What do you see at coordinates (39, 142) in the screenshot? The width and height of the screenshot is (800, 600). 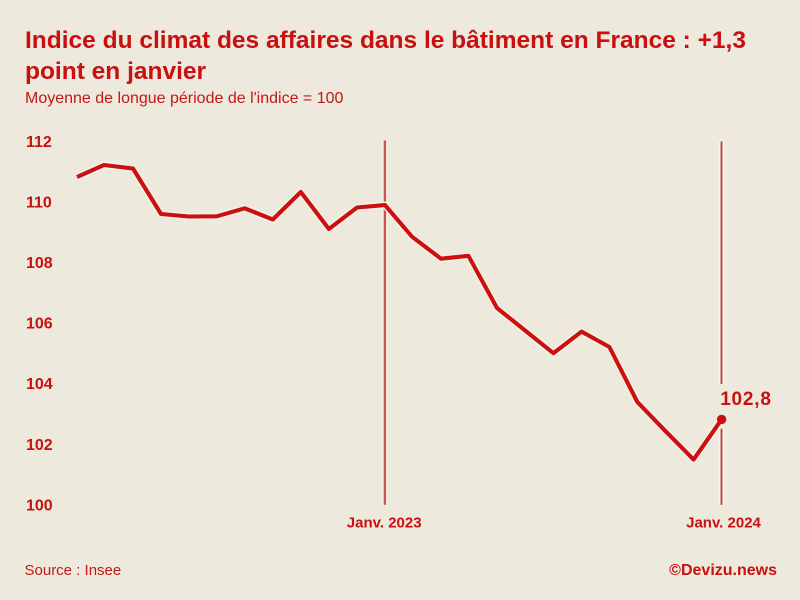 I see `svg-text: 112` at bounding box center [39, 142].